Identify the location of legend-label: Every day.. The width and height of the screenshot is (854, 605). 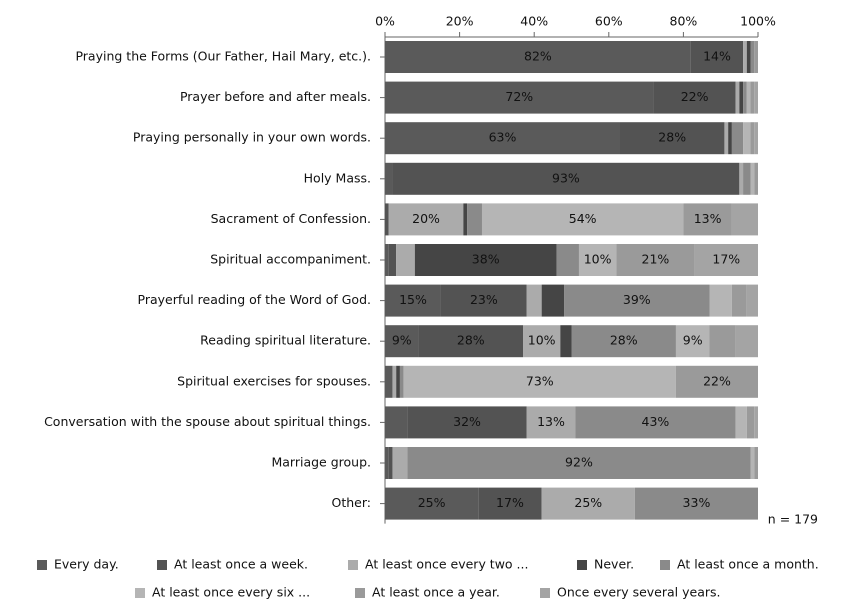
(86, 564).